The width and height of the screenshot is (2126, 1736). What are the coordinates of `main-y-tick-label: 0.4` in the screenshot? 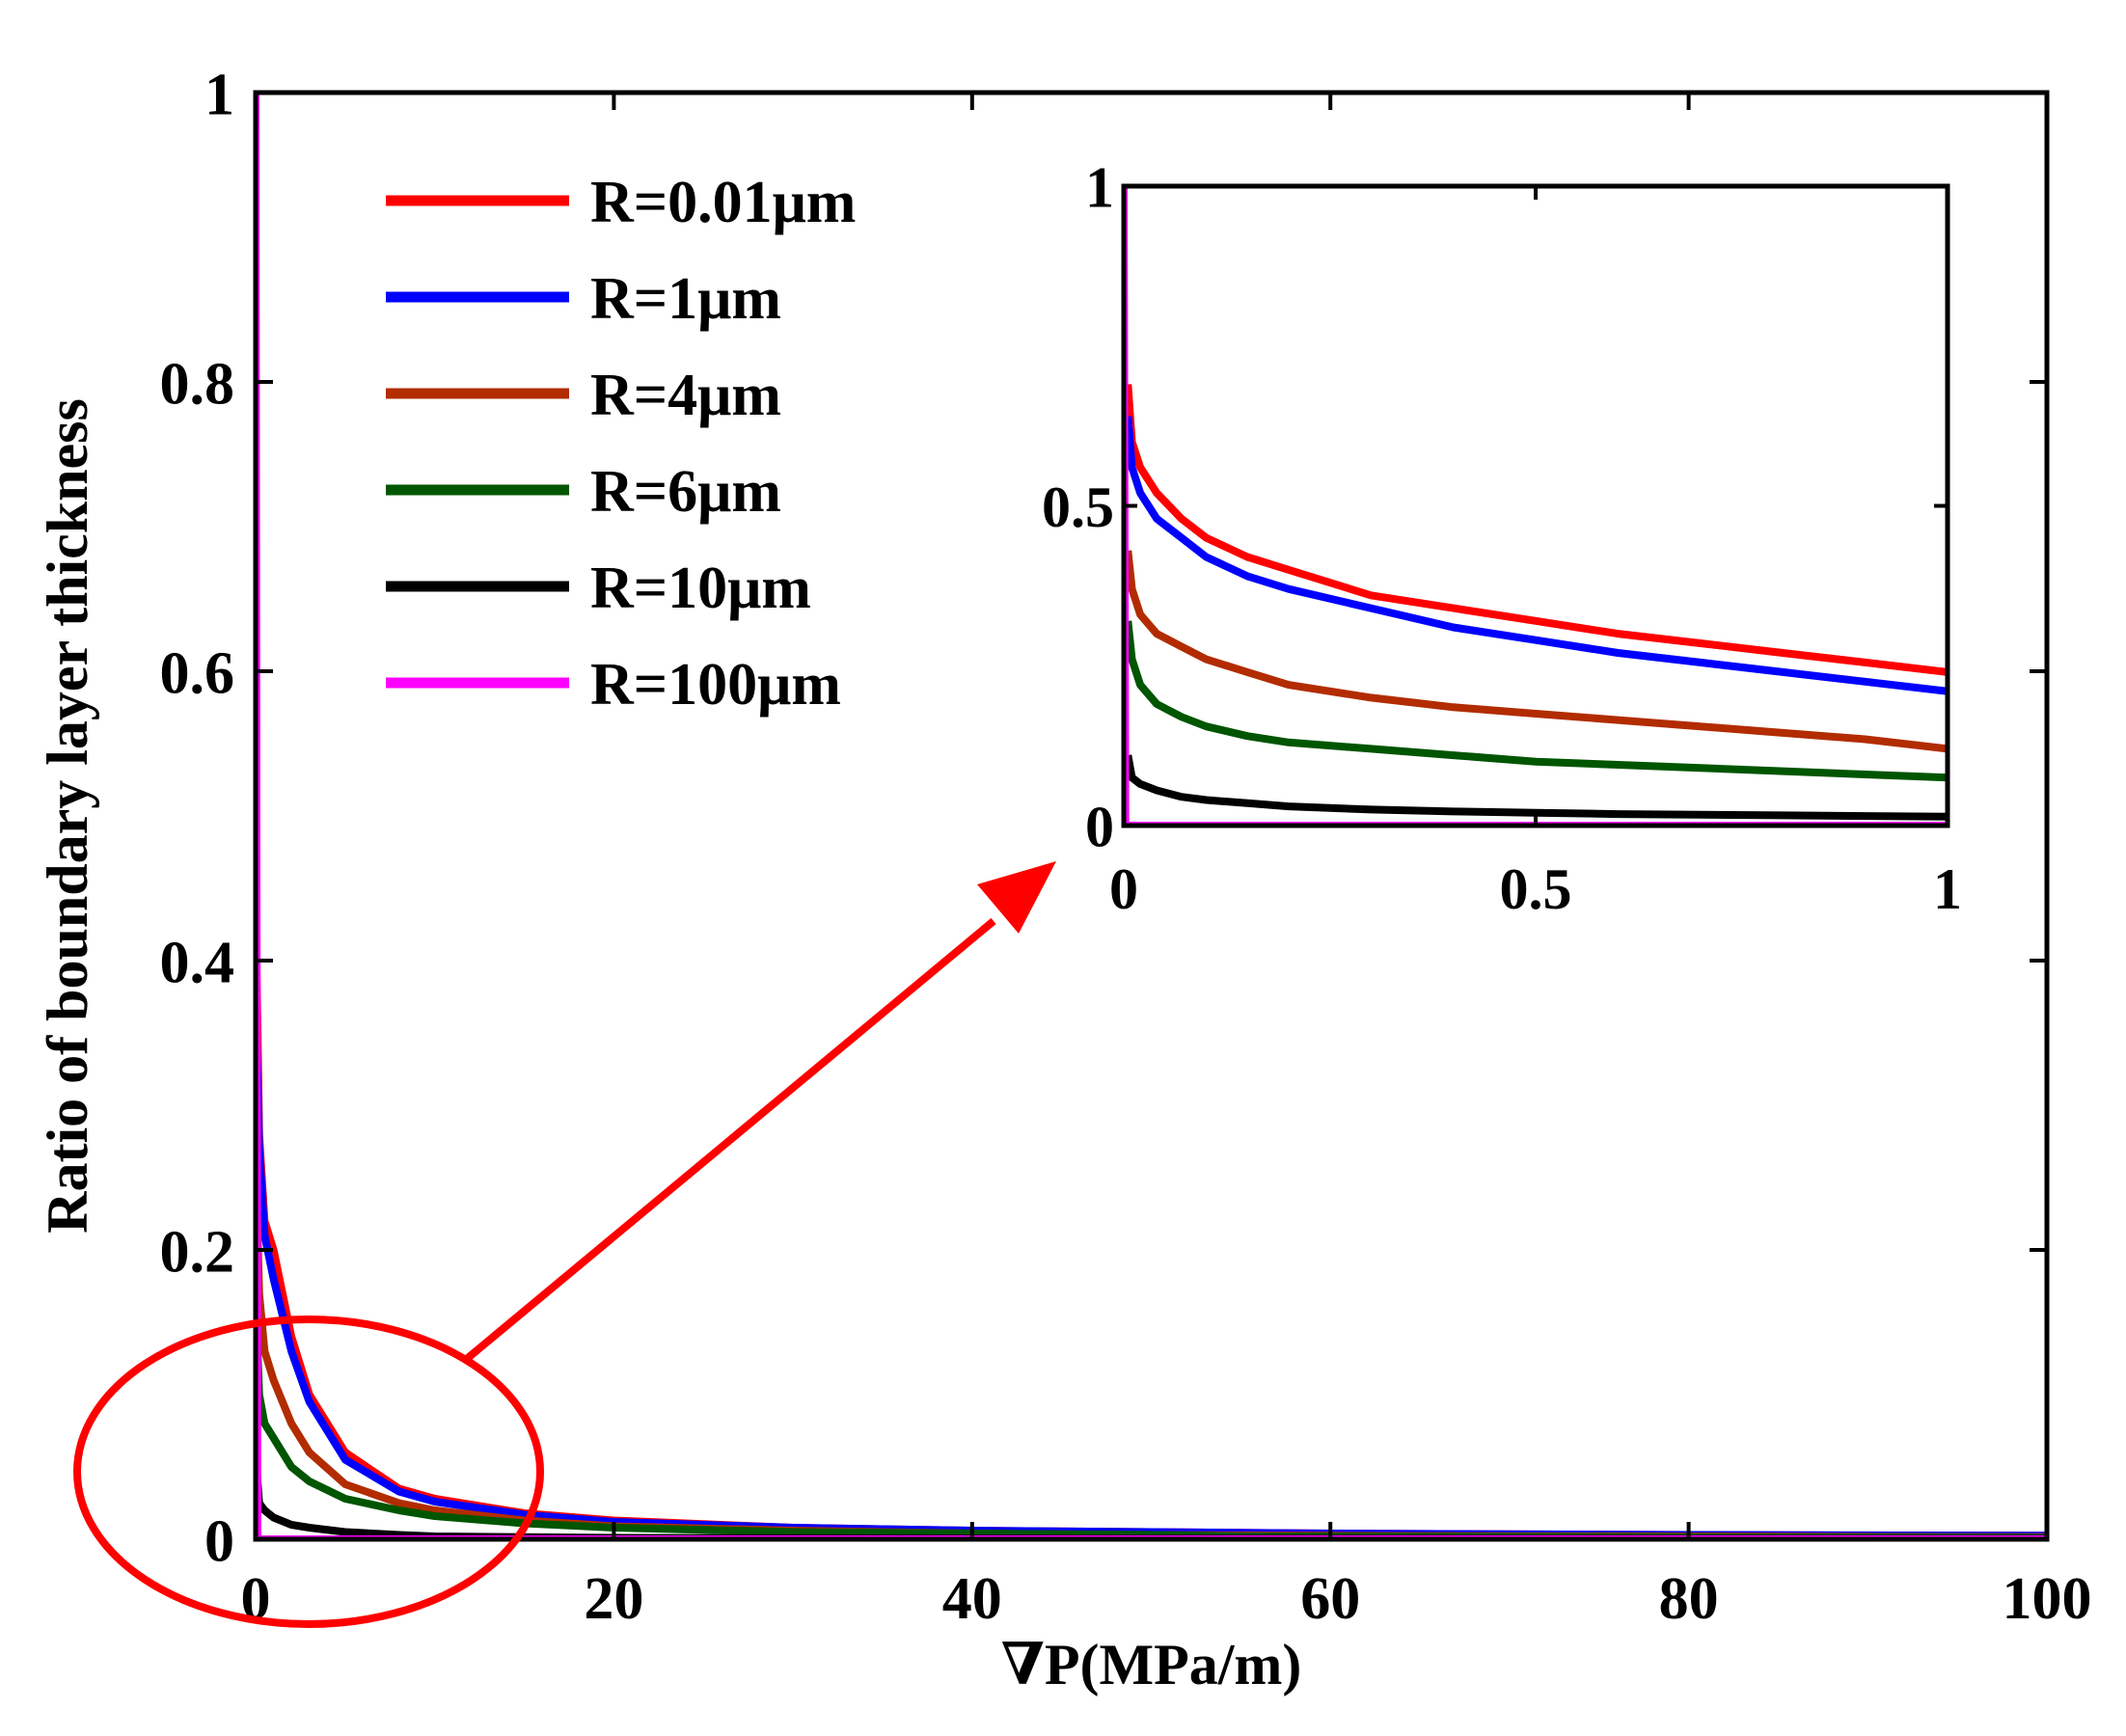 It's located at (197, 962).